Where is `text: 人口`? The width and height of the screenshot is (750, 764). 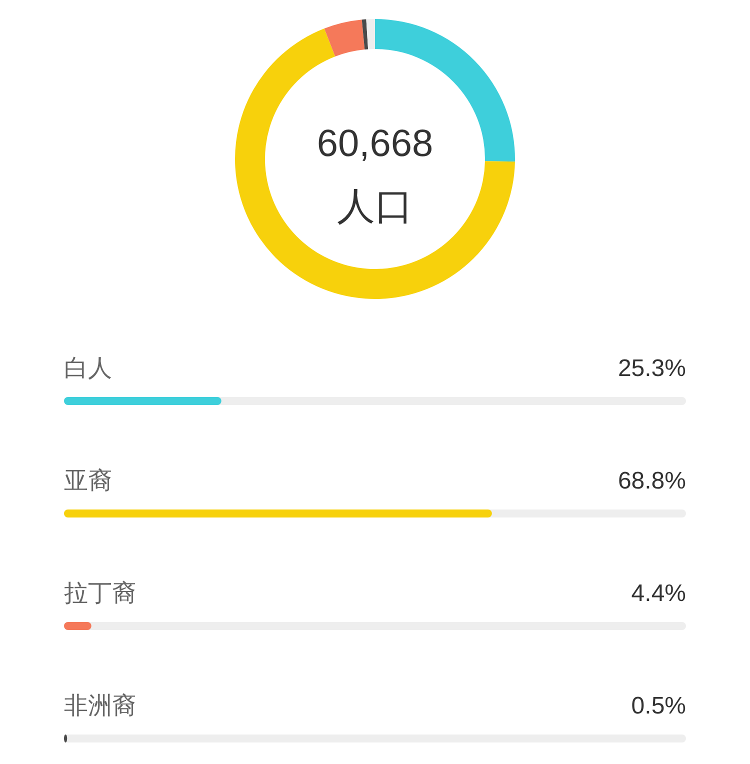 text: 人口 is located at coordinates (375, 207).